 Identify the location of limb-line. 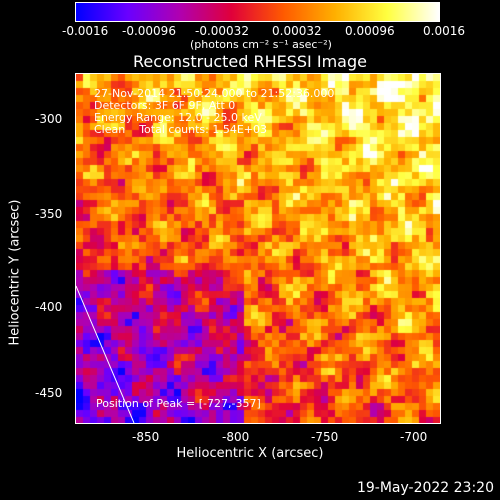
(105, 354).